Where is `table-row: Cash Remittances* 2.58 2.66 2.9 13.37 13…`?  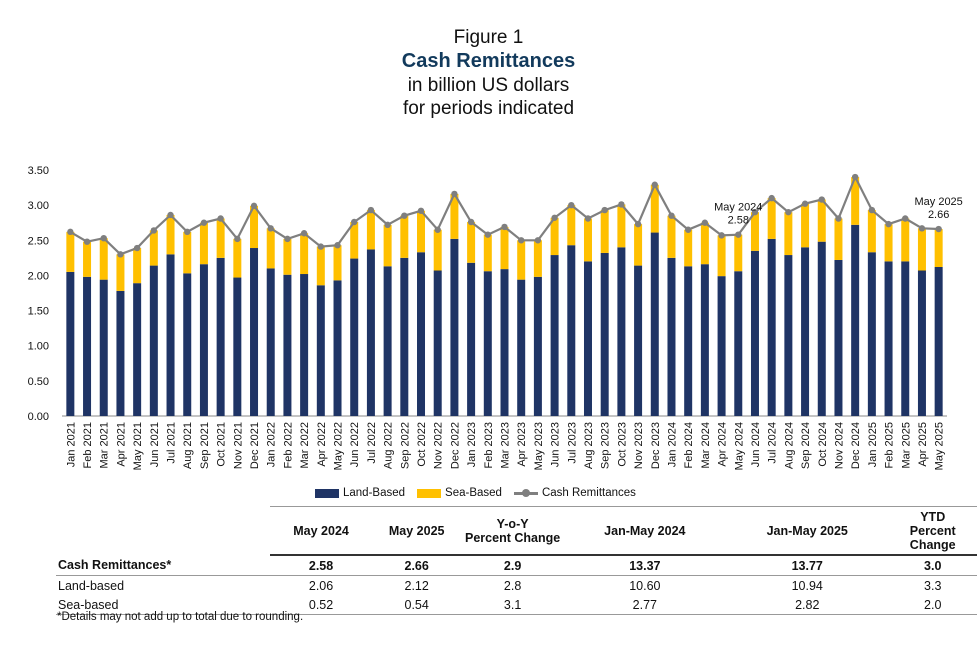
table-row: Cash Remittances* 2.58 2.66 2.9 13.37 13… is located at coordinates (516, 565).